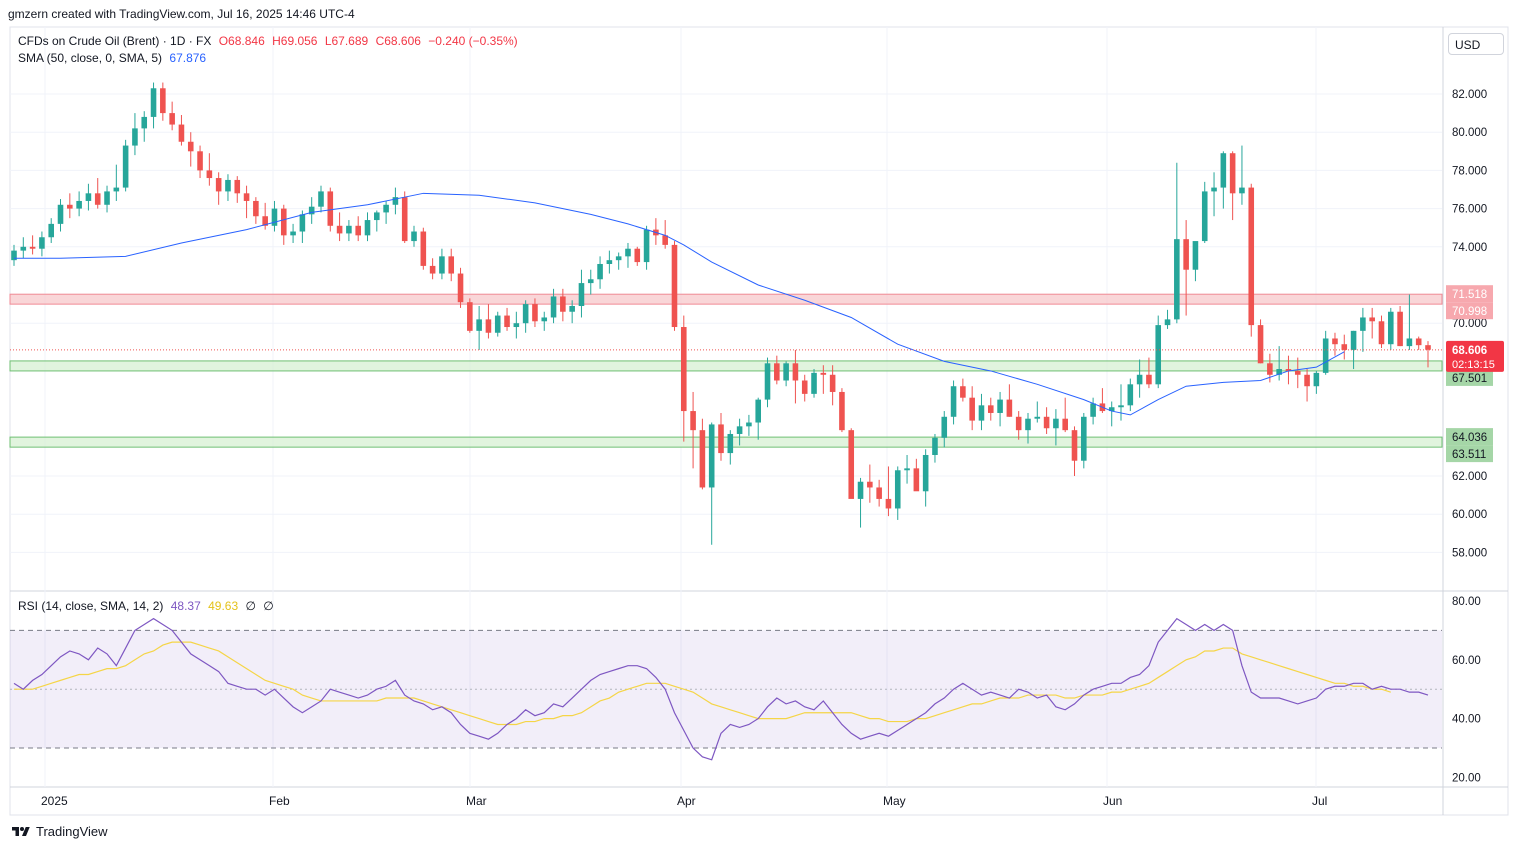 The width and height of the screenshot is (1519, 850). I want to click on price-tick-label: 70.000, so click(1469, 324).